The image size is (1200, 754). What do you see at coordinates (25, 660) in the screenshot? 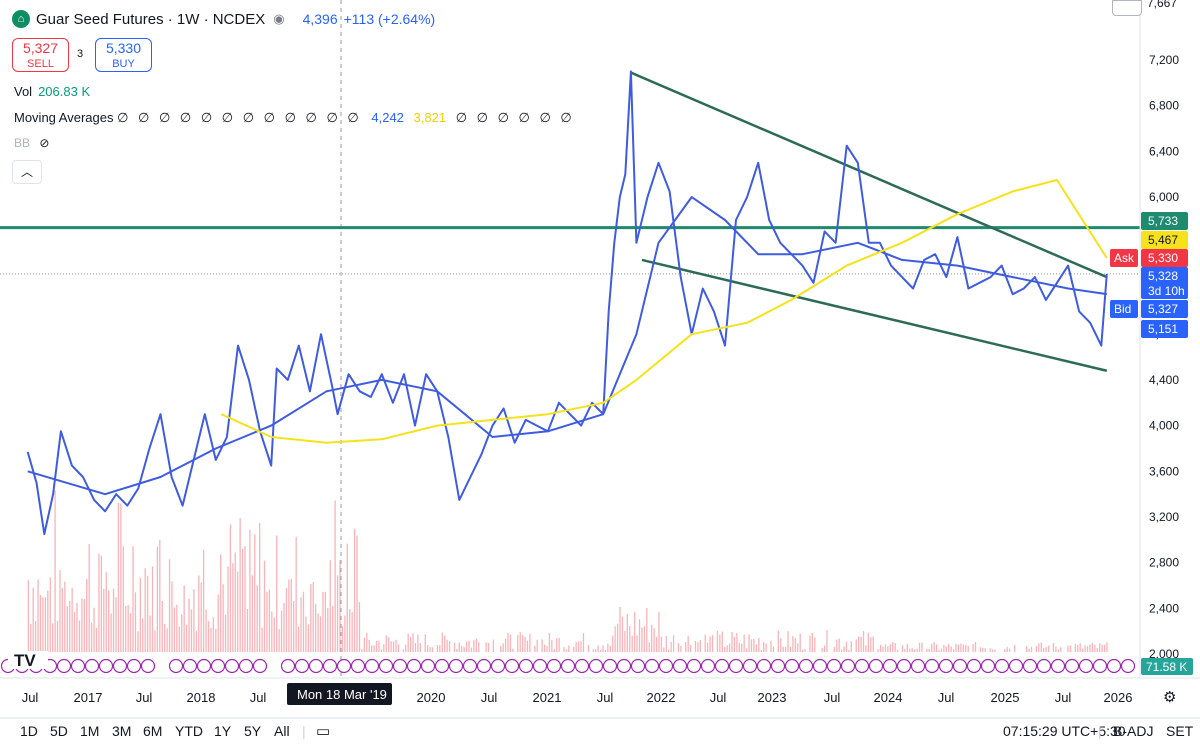
I see `tradingview-logo-icon: TV` at bounding box center [25, 660].